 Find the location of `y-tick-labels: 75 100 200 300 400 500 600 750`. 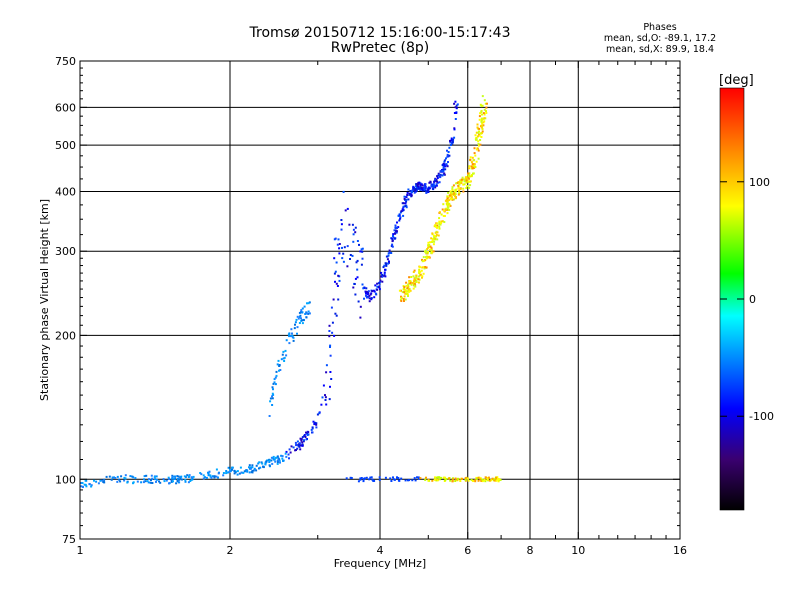

y-tick-labels: 75 100 200 300 400 500 600 750 is located at coordinates (65, 300).